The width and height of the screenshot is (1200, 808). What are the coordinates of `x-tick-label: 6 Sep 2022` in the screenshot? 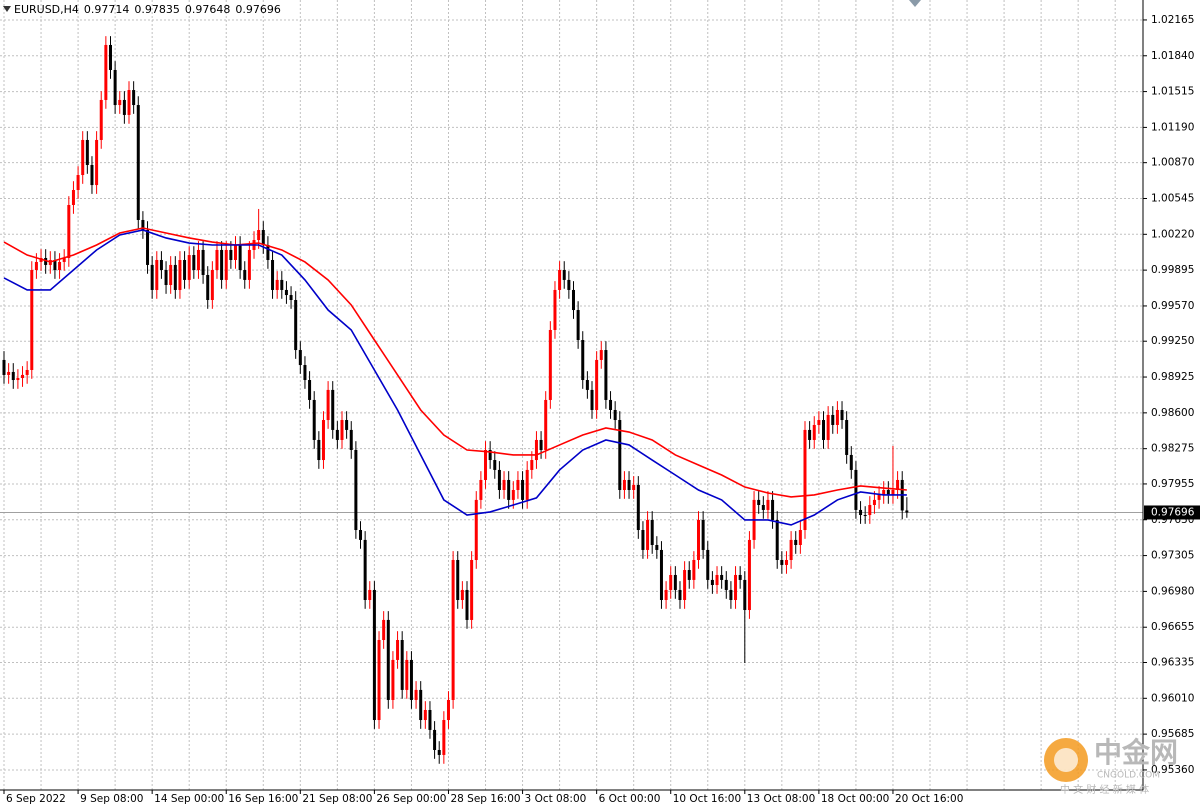 It's located at (36, 799).